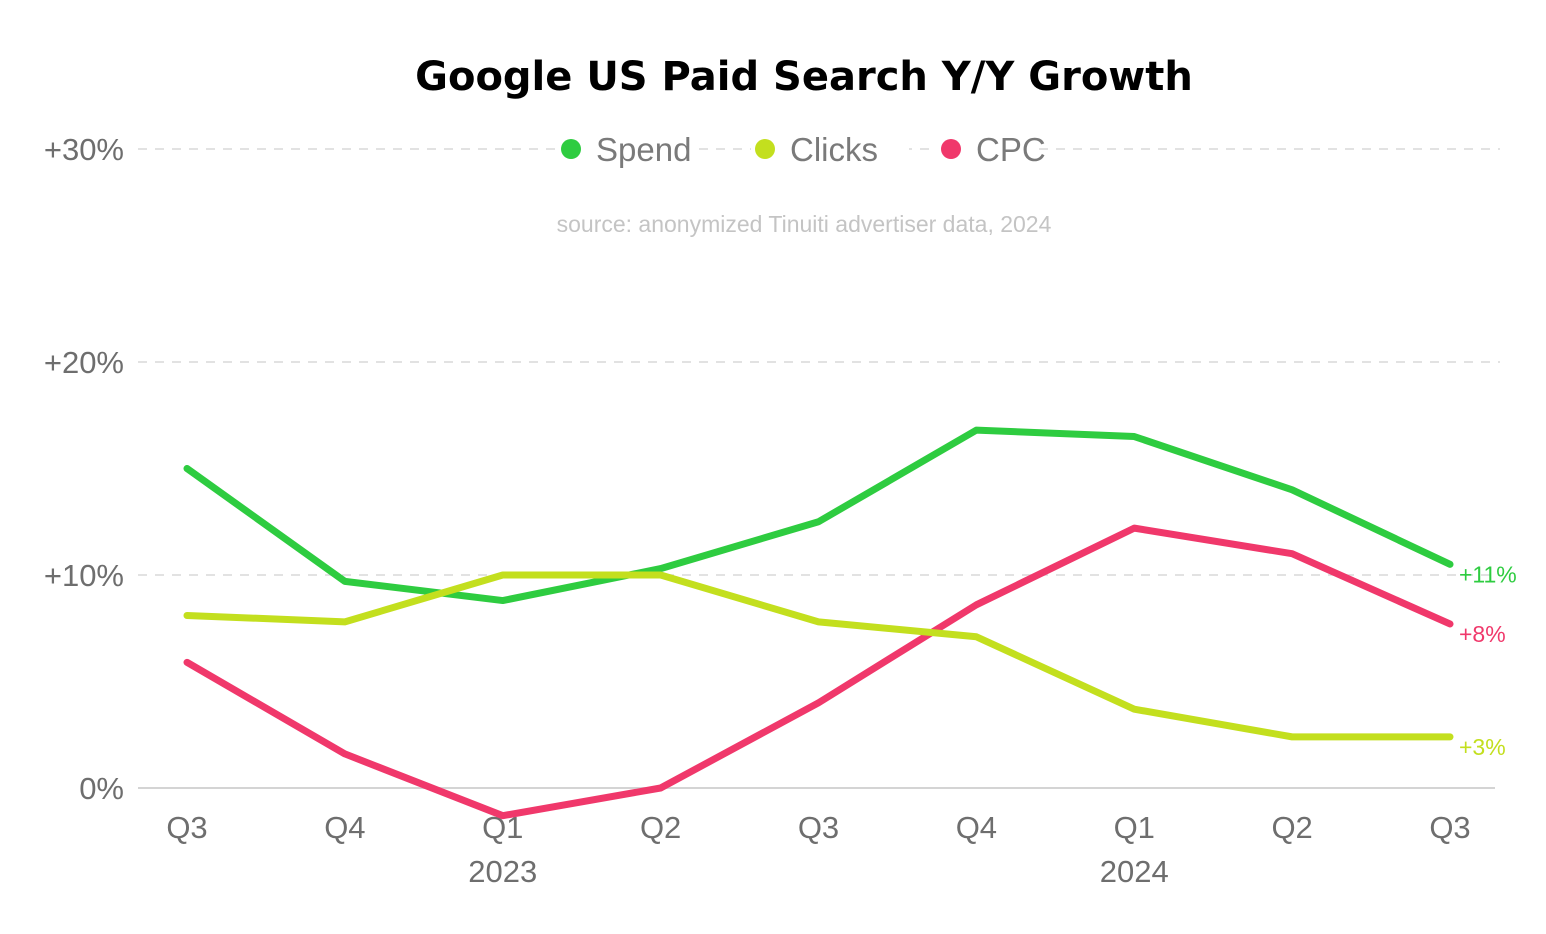 The height and width of the screenshot is (934, 1546). I want to click on x-tick-label: Q1, so click(1134, 827).